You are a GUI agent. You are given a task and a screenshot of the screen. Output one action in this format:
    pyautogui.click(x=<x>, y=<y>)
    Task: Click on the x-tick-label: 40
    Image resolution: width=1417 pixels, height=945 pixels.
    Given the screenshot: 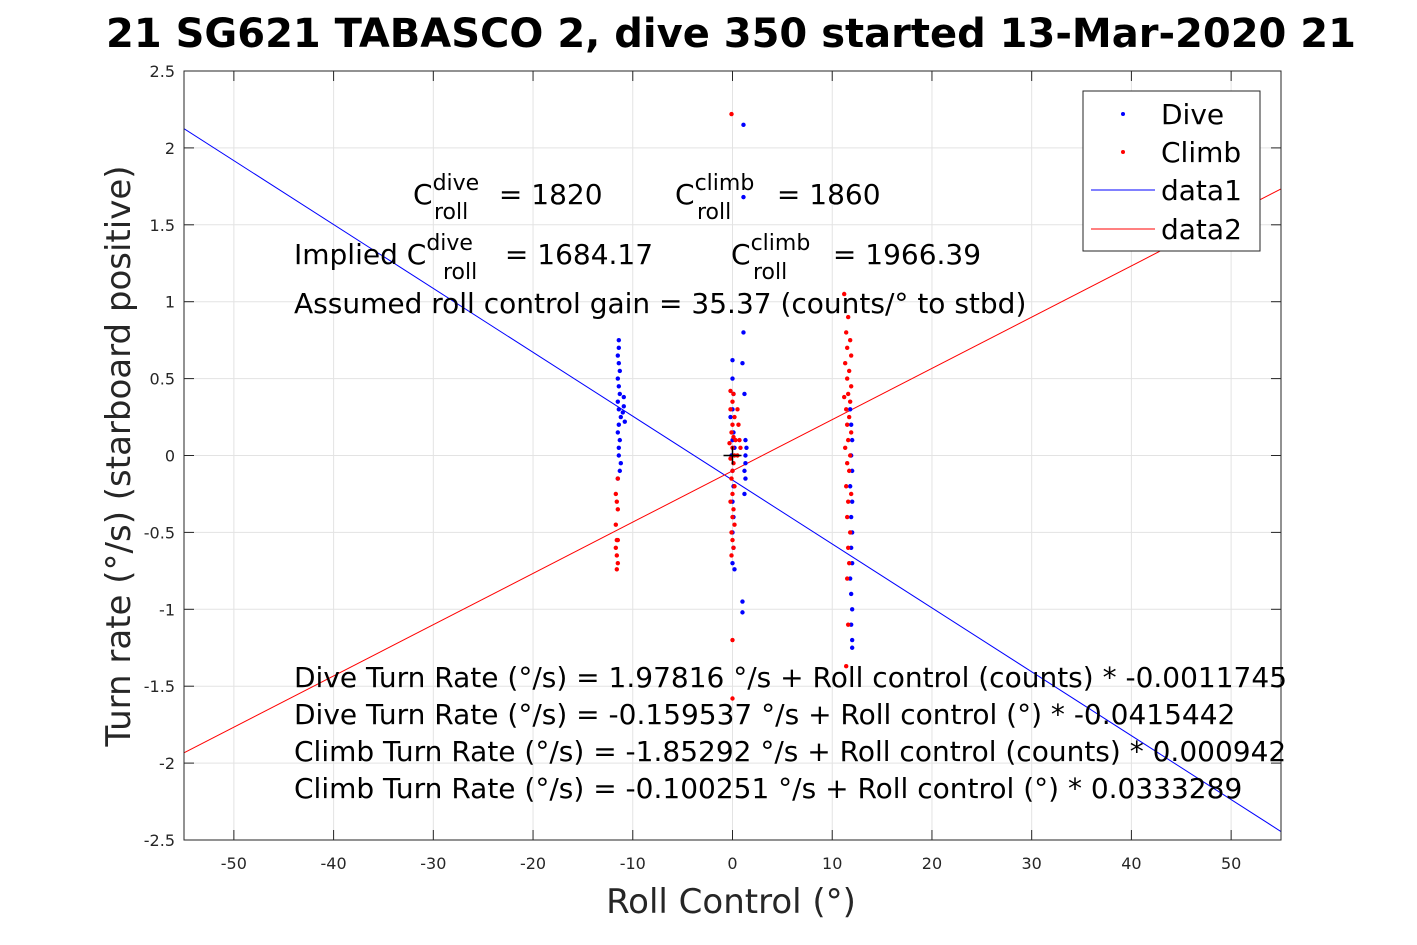 What is the action you would take?
    pyautogui.click(x=1131, y=863)
    